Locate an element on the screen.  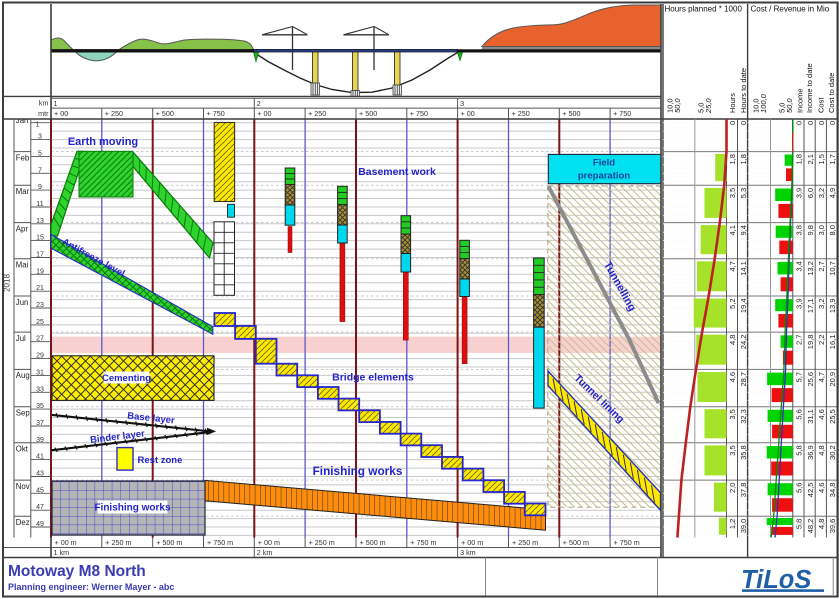
svg-text: 14,1 is located at coordinates (743, 268).